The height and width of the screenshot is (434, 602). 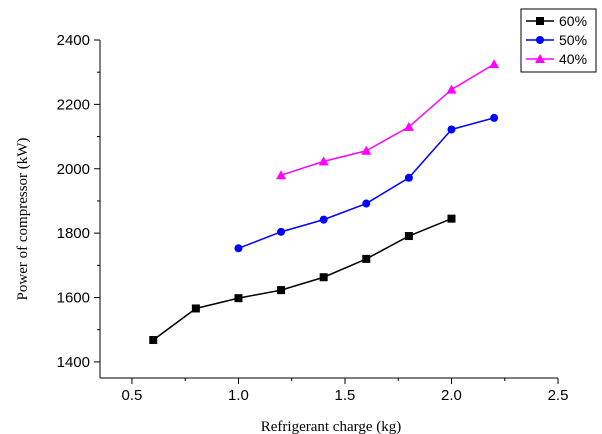 I want to click on x-tick-label: 0.5, so click(x=132, y=395).